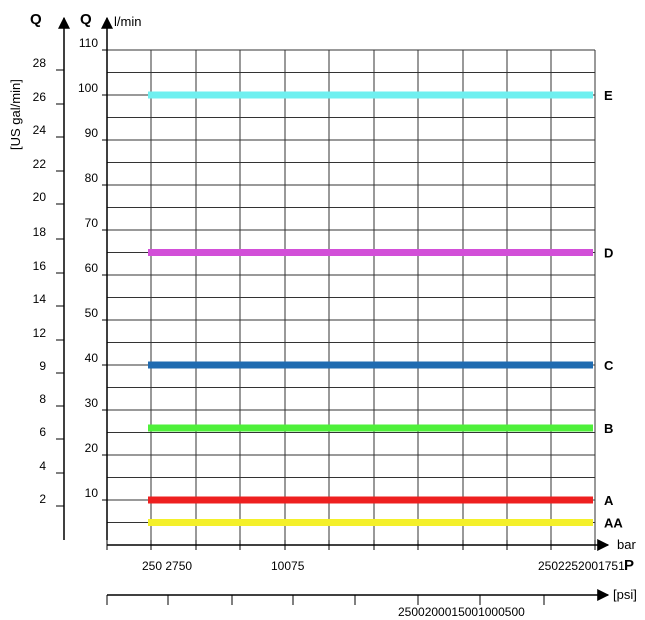 The height and width of the screenshot is (620, 645). I want to click on y-axis-label: l/min, so click(127, 21).